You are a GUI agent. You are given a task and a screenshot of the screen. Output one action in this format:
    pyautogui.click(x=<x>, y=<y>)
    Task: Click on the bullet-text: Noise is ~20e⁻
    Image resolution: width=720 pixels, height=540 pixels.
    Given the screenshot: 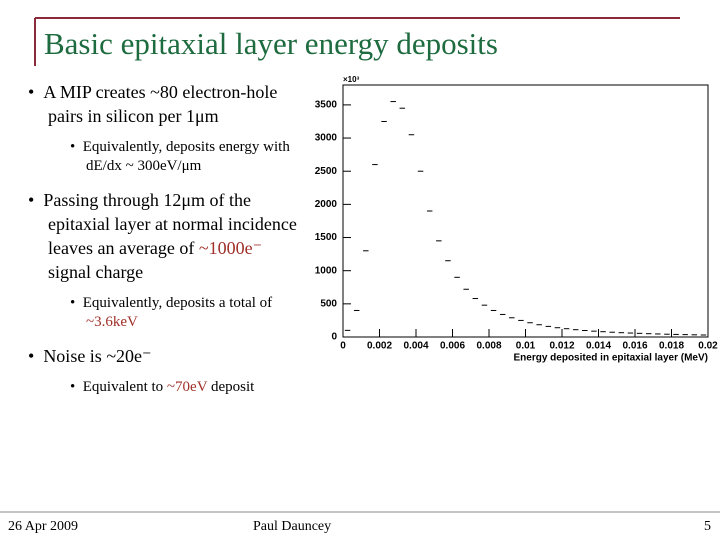 What is the action you would take?
    pyautogui.click(x=97, y=356)
    